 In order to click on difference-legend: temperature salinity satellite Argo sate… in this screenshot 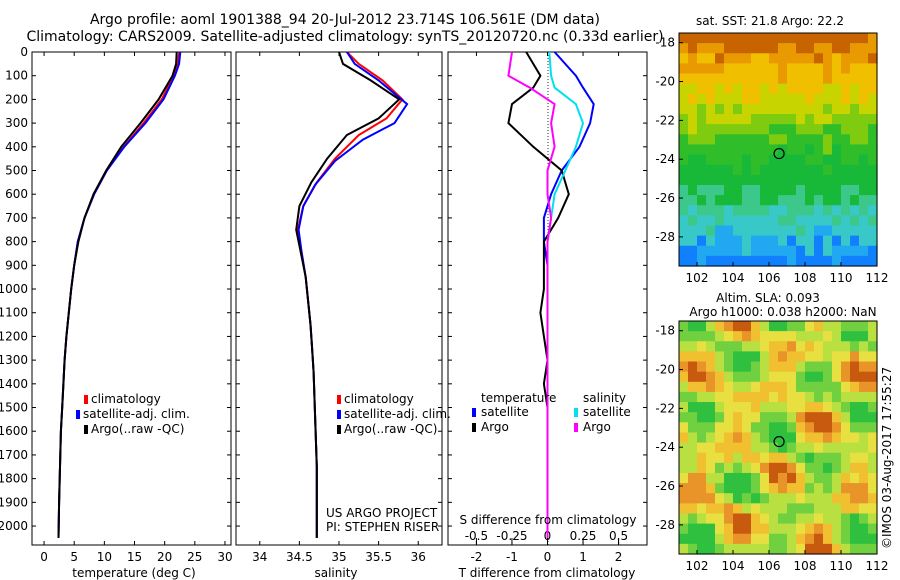, I will do `click(551, 412)`.